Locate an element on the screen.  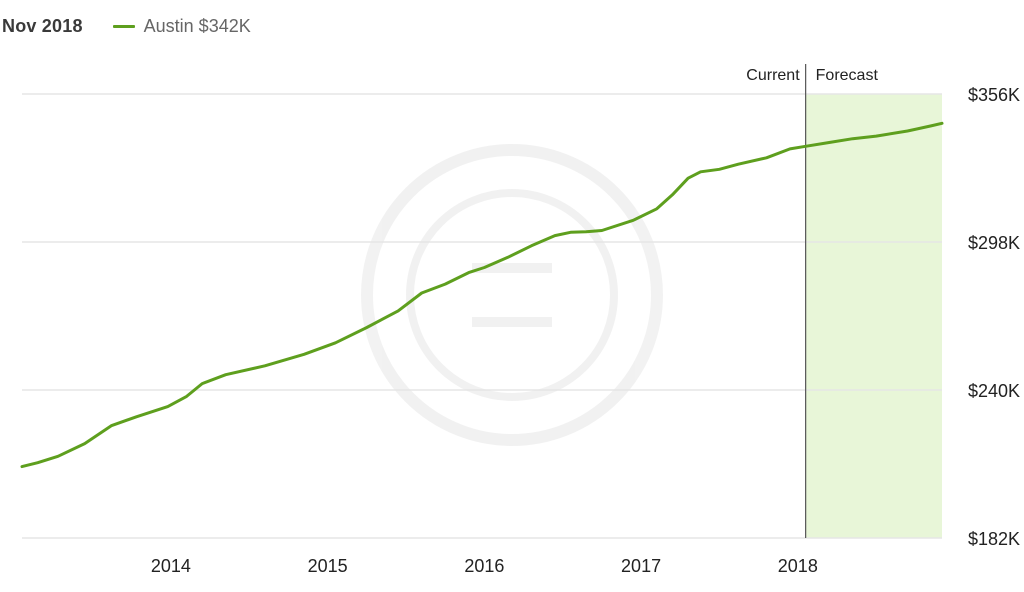
chart-header: Nov 2018 Austin $342K is located at coordinates (126, 26).